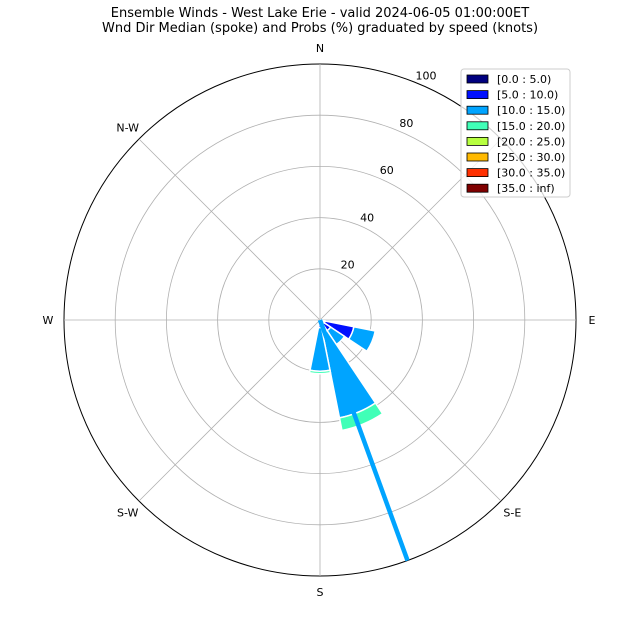 This screenshot has height=640, width=640. I want to click on median-spoke-layer, so click(363, 440).